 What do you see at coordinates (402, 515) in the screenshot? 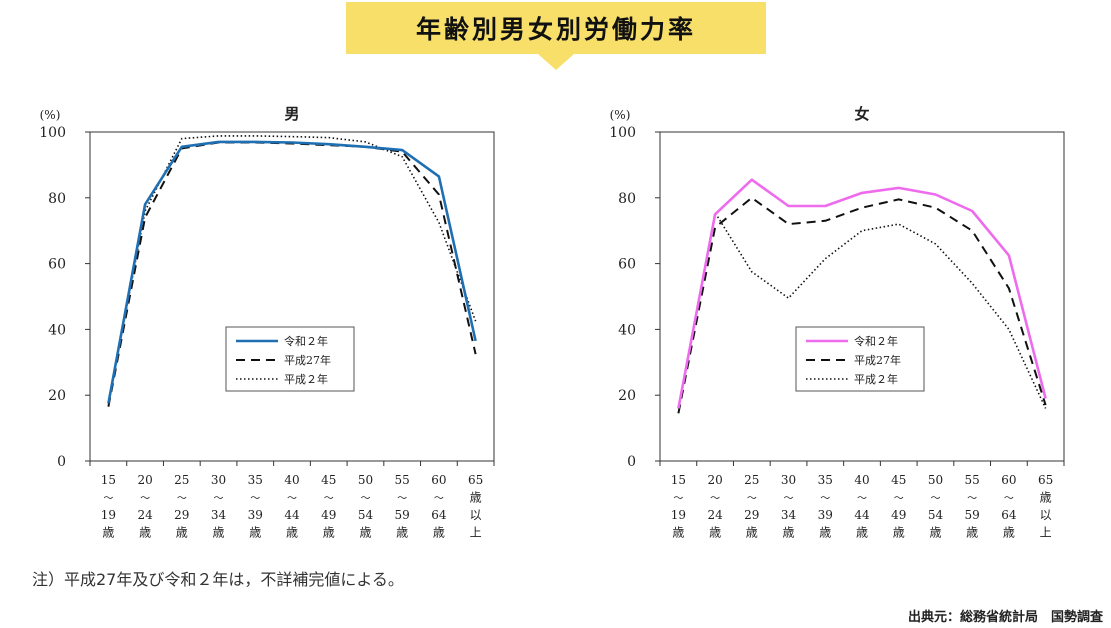
I see `x-tick-label: 59` at bounding box center [402, 515].